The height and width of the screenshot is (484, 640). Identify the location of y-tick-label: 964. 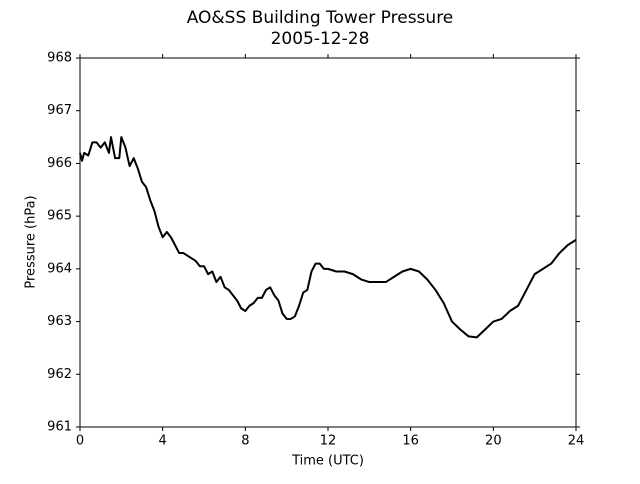
(59, 268).